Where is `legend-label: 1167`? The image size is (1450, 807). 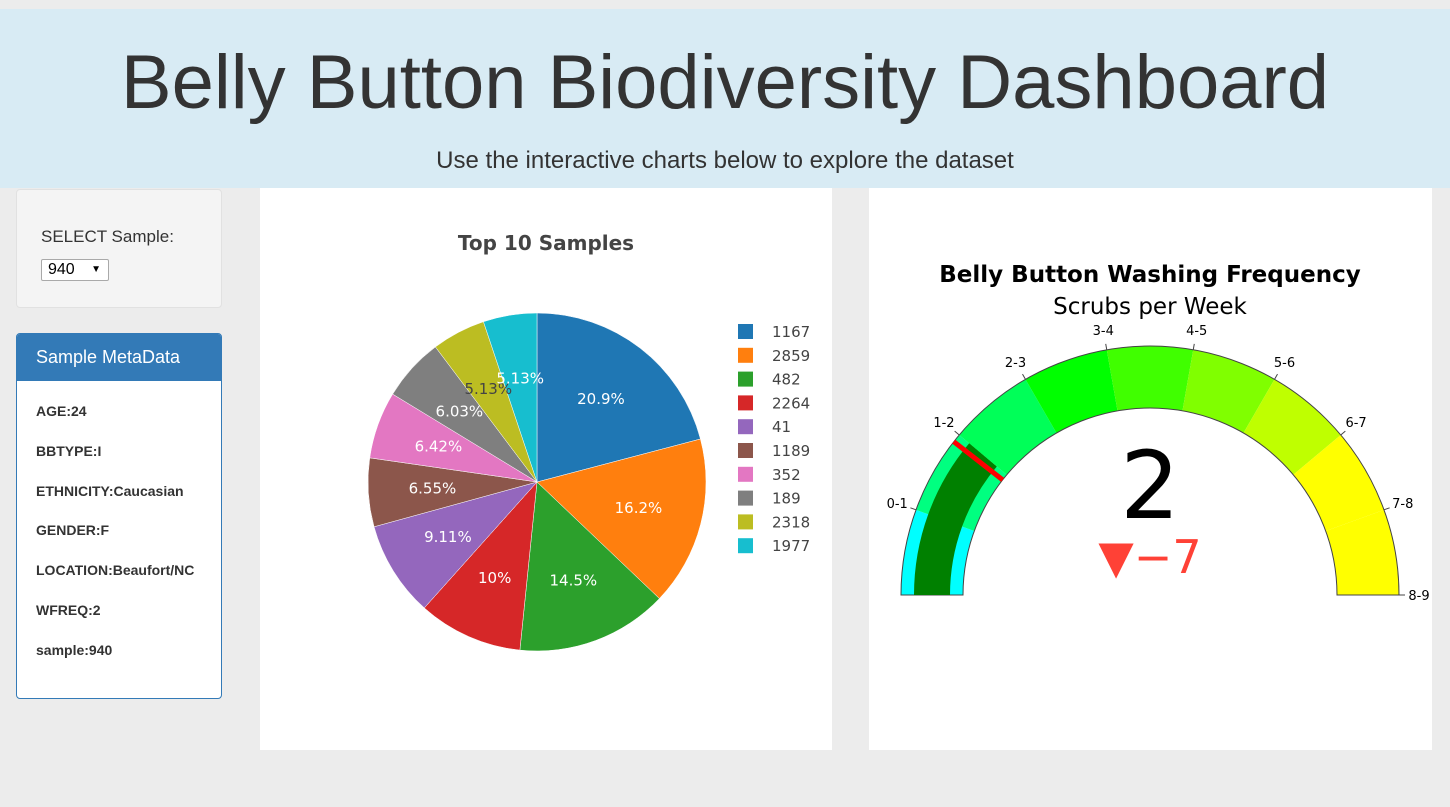
legend-label: 1167 is located at coordinates (791, 332).